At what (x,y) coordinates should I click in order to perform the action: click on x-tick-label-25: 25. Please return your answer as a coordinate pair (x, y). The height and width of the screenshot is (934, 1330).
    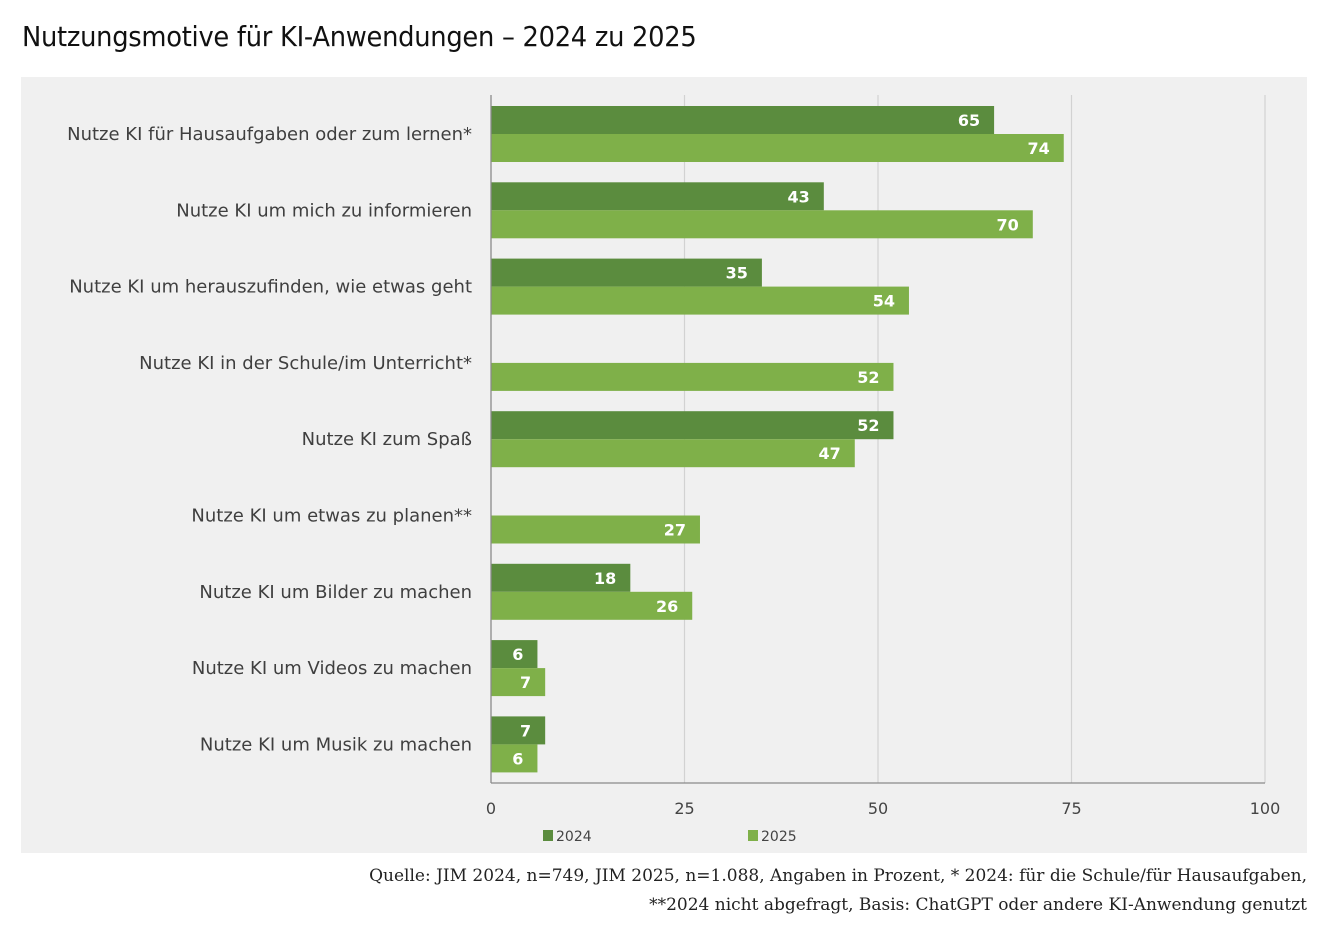
    Looking at the image, I should click on (684, 808).